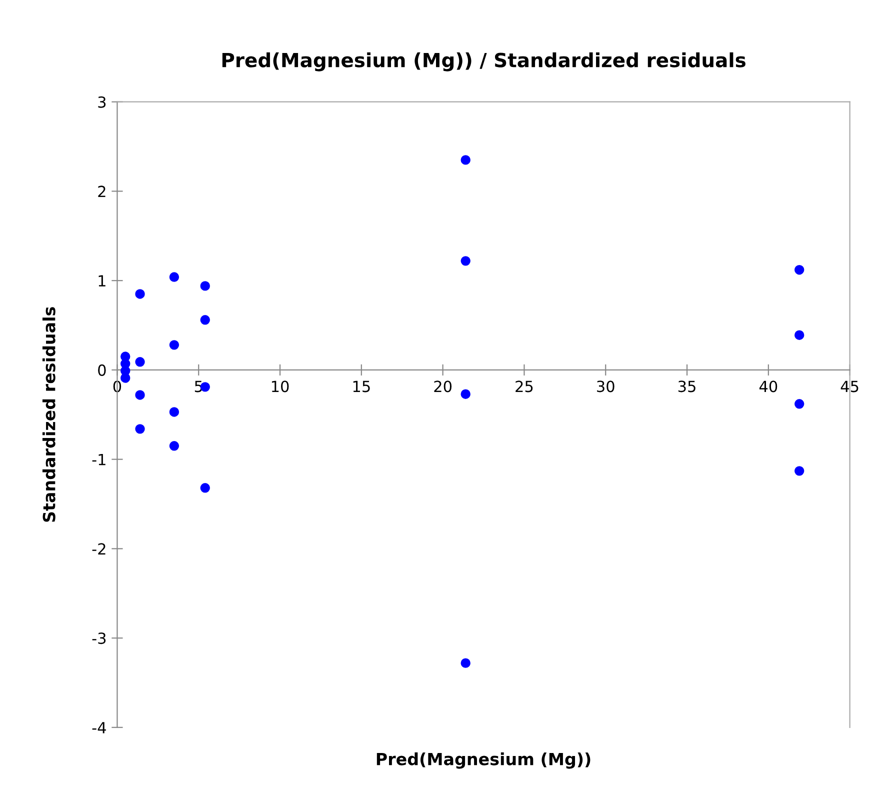 Image resolution: width=888 pixels, height=802 pixels. What do you see at coordinates (99, 548) in the screenshot?
I see `y-tick-label: -2` at bounding box center [99, 548].